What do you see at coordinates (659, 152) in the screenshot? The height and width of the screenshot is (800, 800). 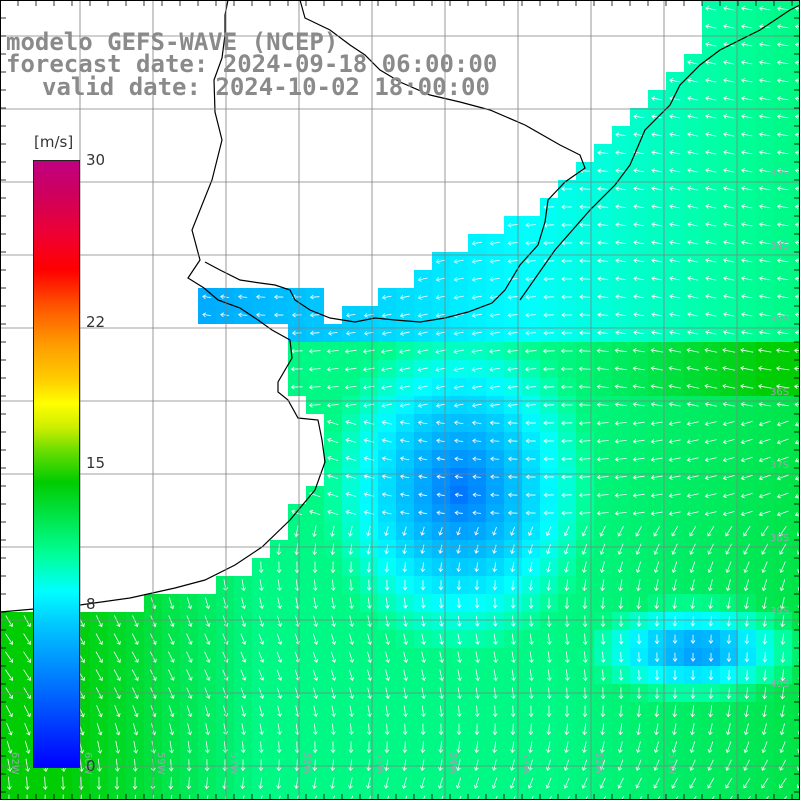 I see `coastline-brazil` at bounding box center [659, 152].